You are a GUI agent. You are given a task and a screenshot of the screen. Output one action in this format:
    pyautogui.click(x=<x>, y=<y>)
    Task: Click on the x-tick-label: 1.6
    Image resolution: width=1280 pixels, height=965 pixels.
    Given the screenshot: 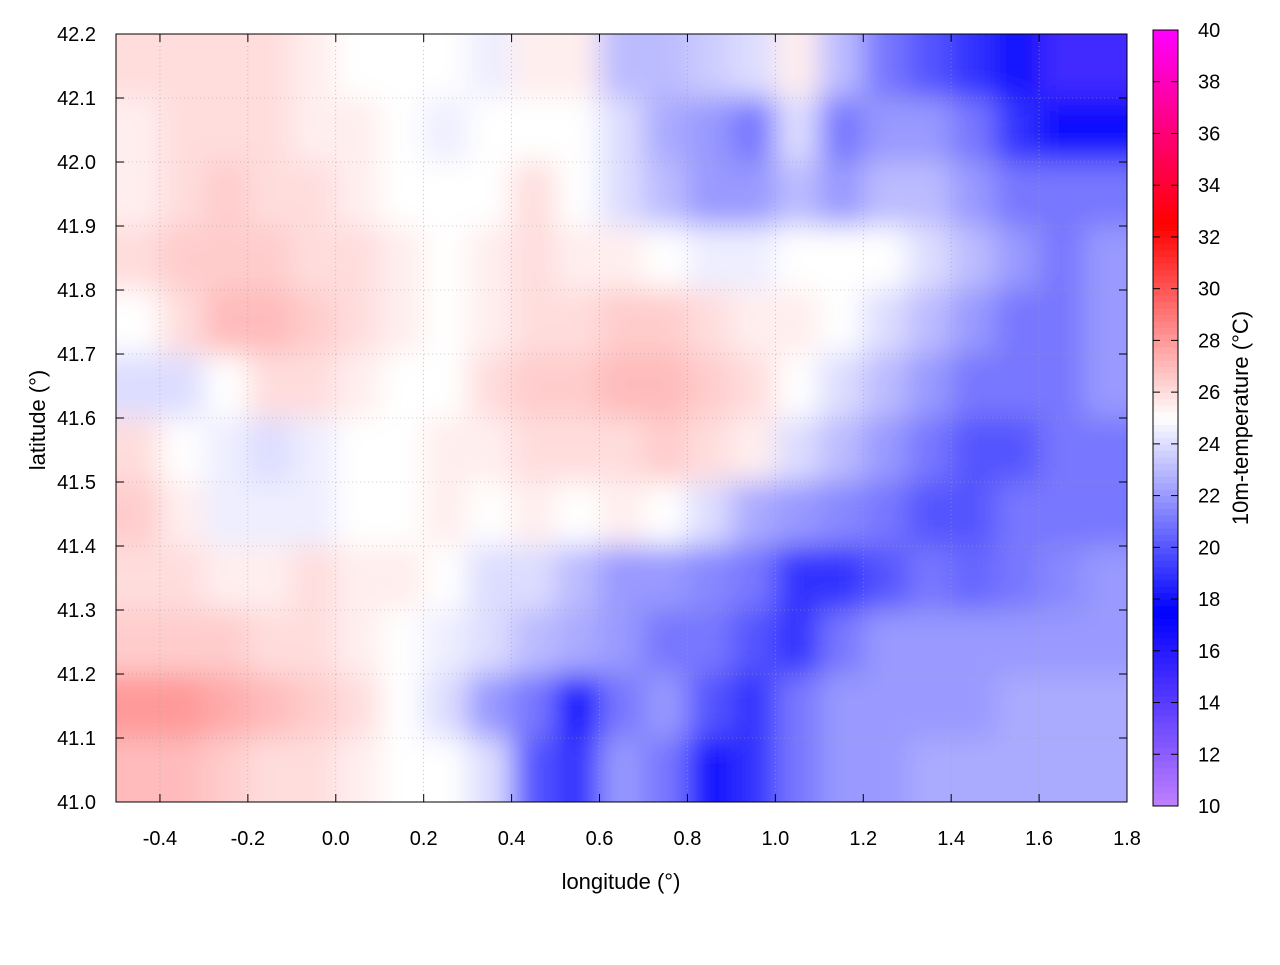 What is the action you would take?
    pyautogui.click(x=1039, y=839)
    